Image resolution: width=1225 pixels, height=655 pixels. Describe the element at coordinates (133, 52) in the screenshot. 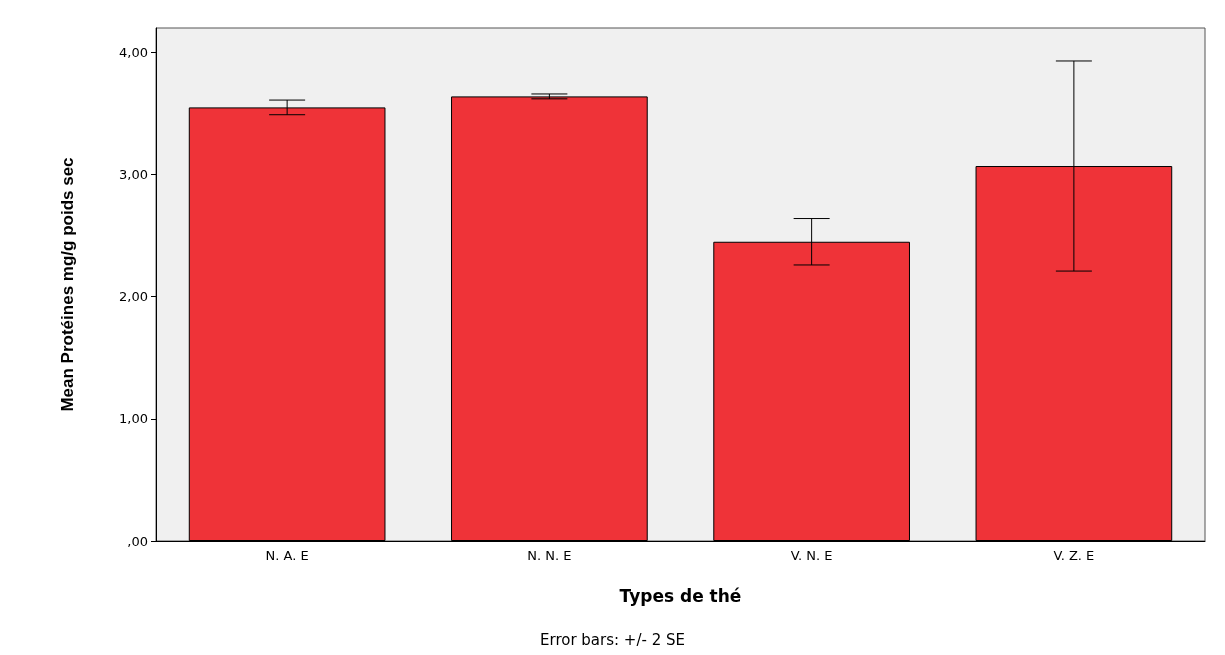

I see `y-tick-label: 4,00` at that location.